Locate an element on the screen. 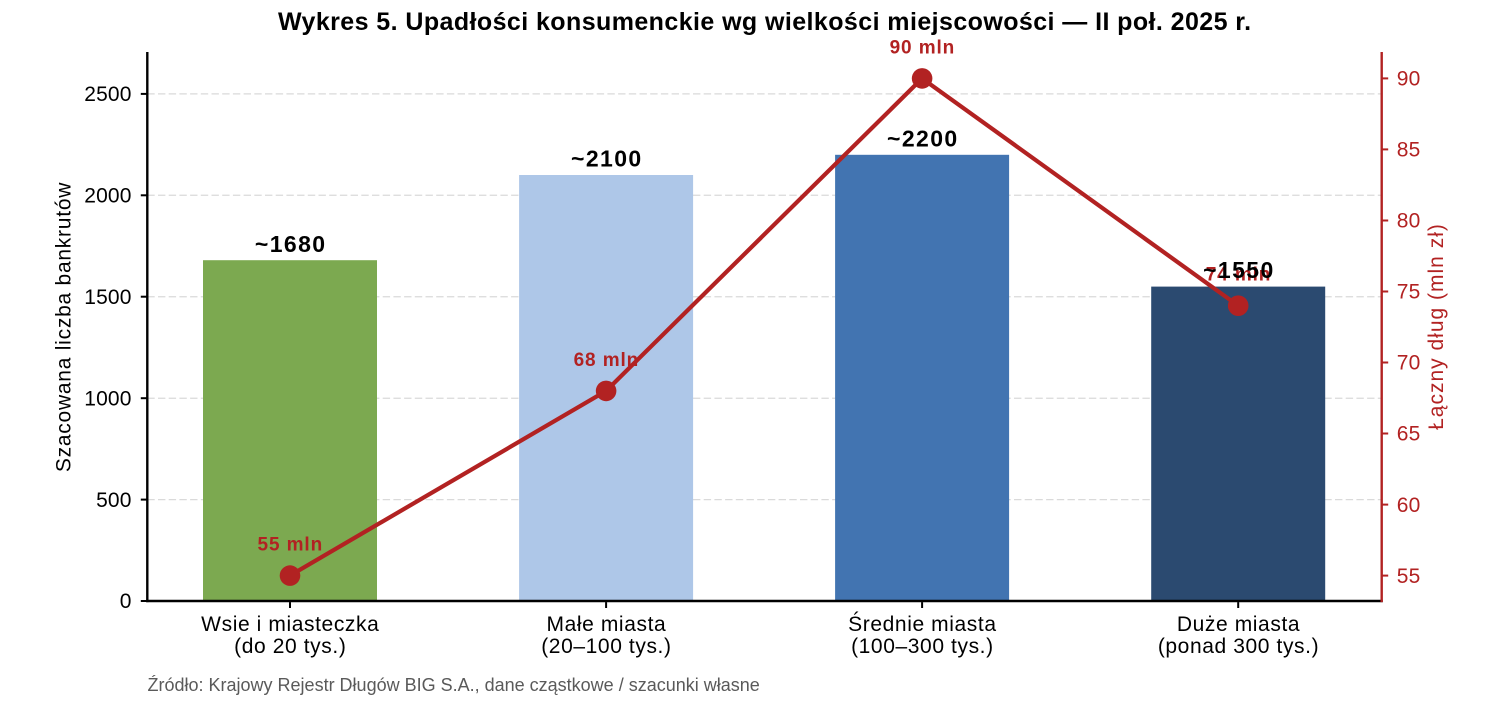 The image size is (1512, 724). svg-text: 80 is located at coordinates (1409, 221).